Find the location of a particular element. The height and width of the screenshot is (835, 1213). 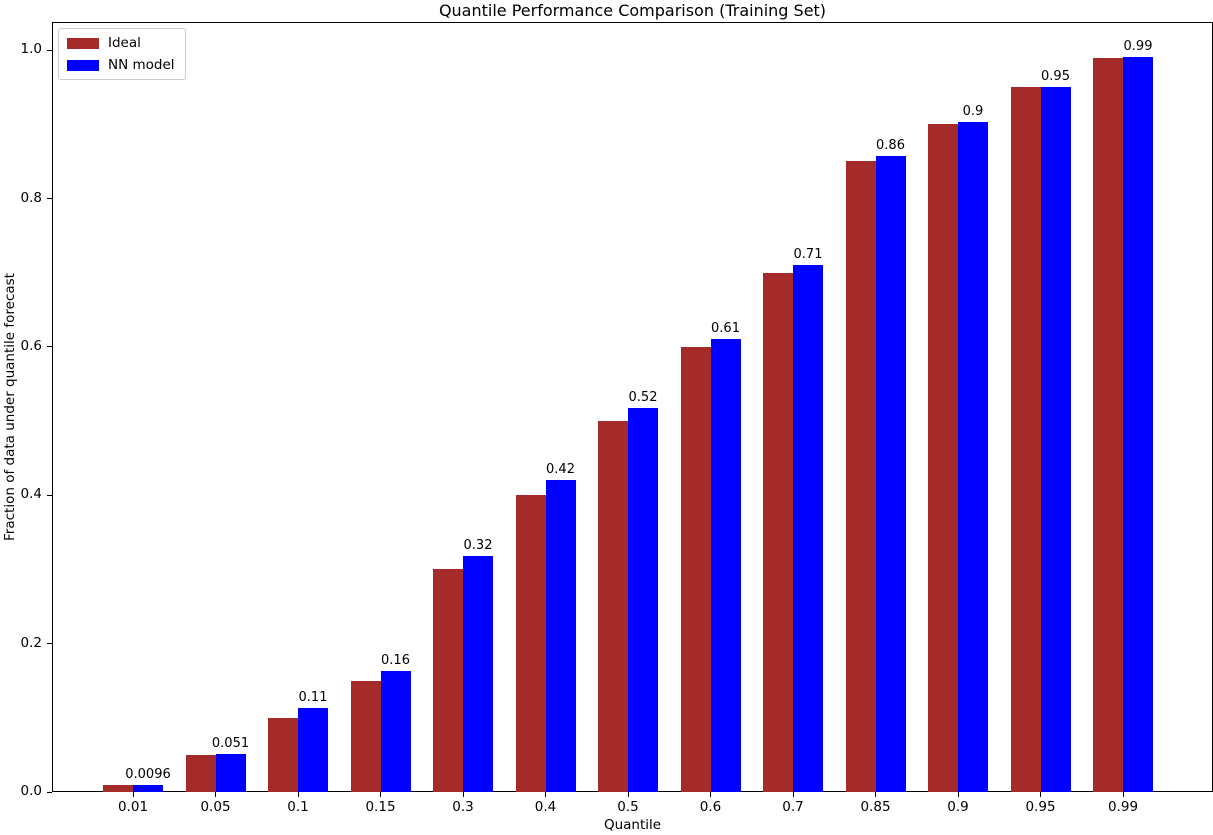

legend-label: NN model is located at coordinates (141, 65).